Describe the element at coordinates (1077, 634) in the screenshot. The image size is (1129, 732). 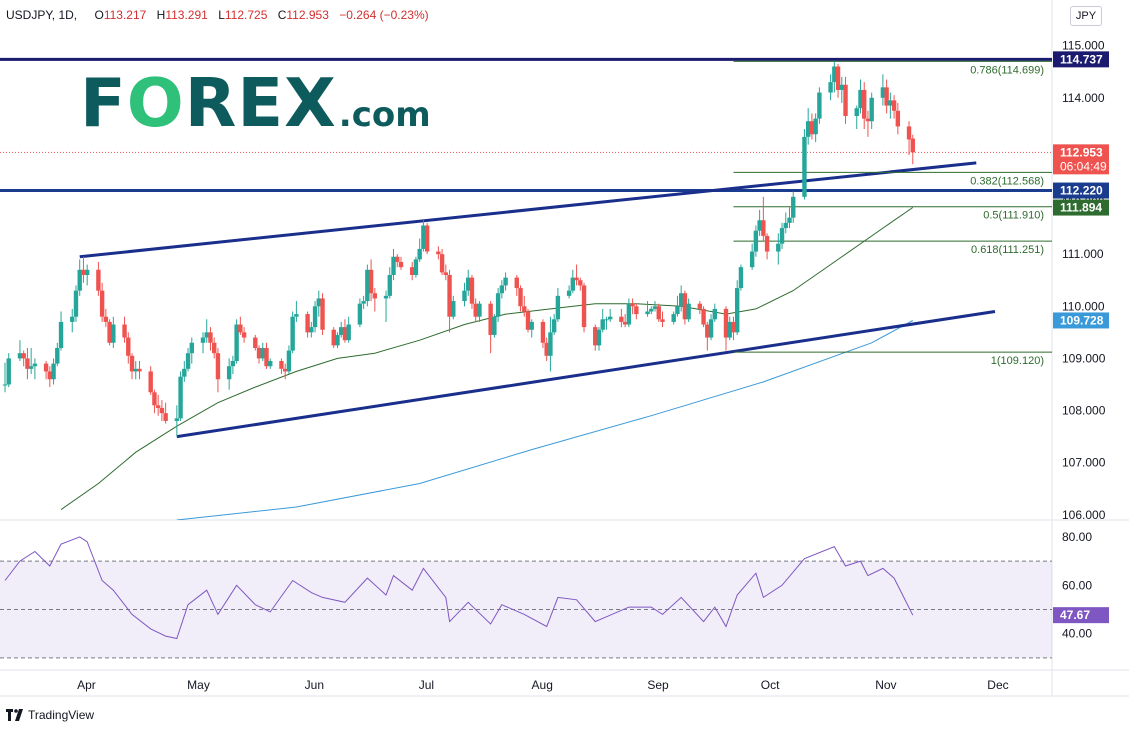
I see `rsi-tick-label: 40.00` at that location.